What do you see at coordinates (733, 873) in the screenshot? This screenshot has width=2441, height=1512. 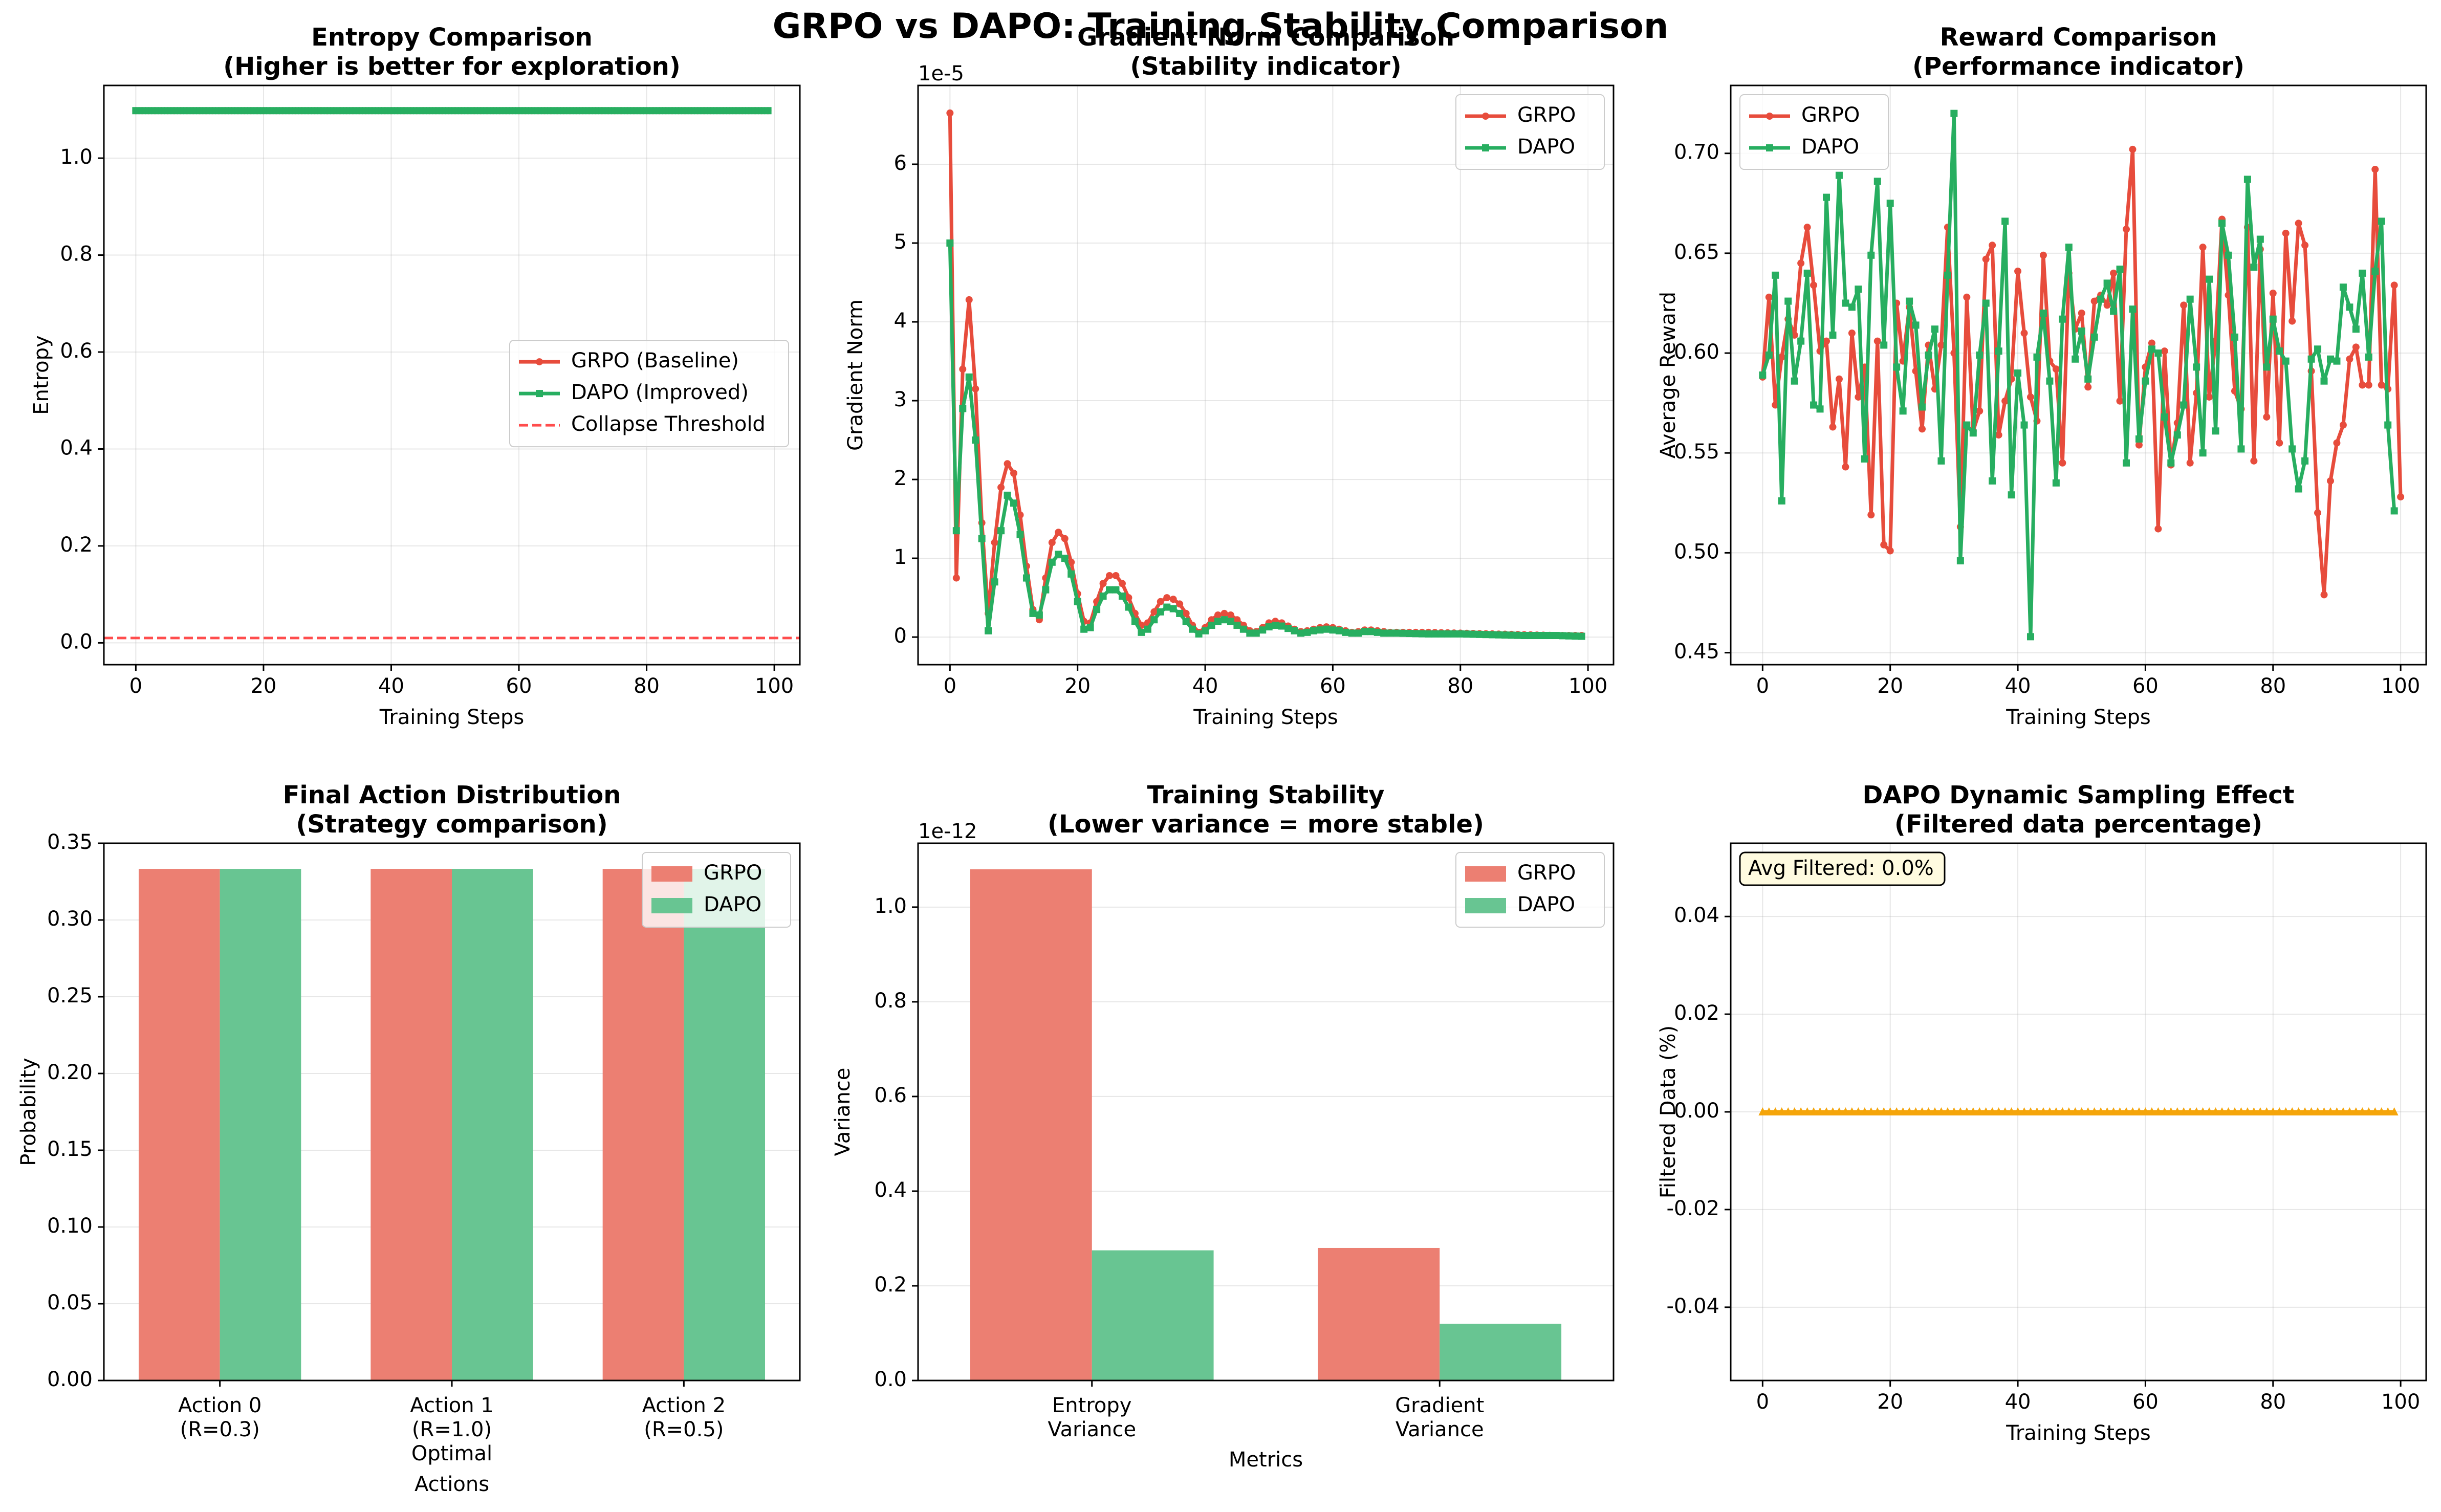 I see `legend-grpo-label: GRPO` at bounding box center [733, 873].